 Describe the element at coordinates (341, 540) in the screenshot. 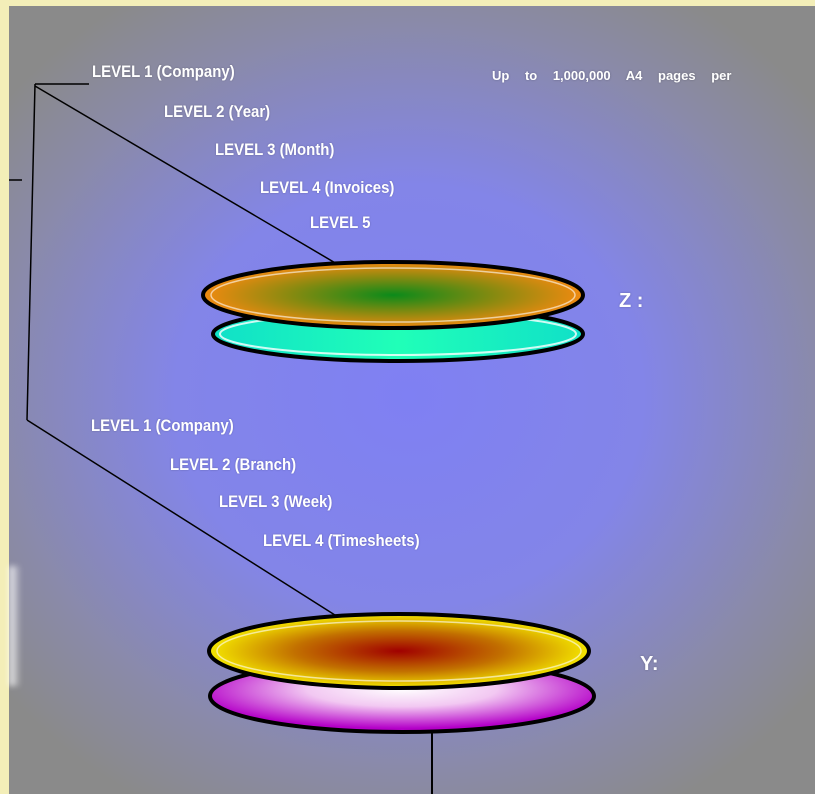

I see `y-level-4: LEVEL 4 (Timesheets)` at that location.